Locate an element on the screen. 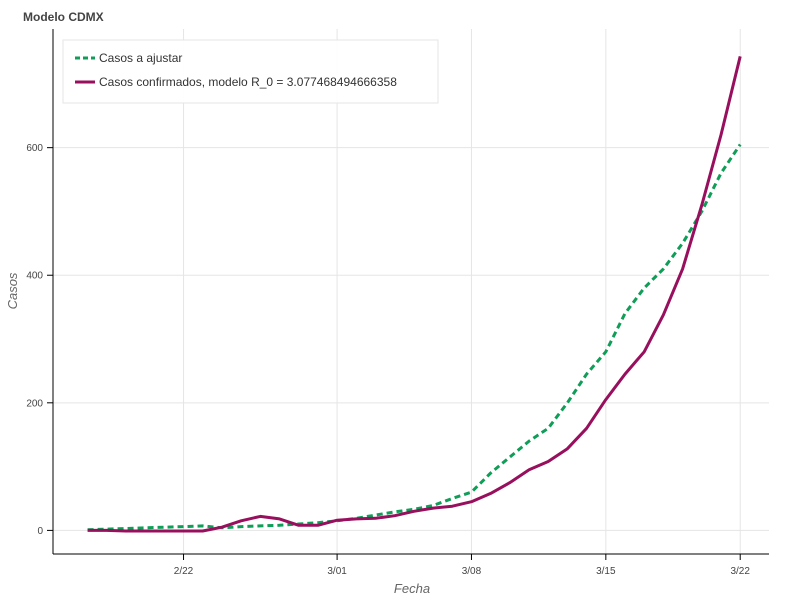 The image size is (800, 600). x-tick-label: 3/22 is located at coordinates (740, 571).